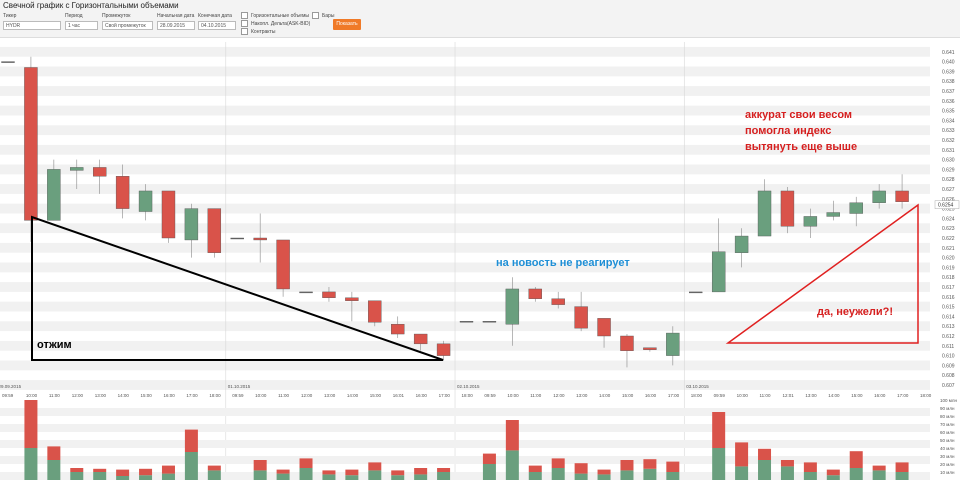  I want to click on bars-checkbox, so click(315, 15).